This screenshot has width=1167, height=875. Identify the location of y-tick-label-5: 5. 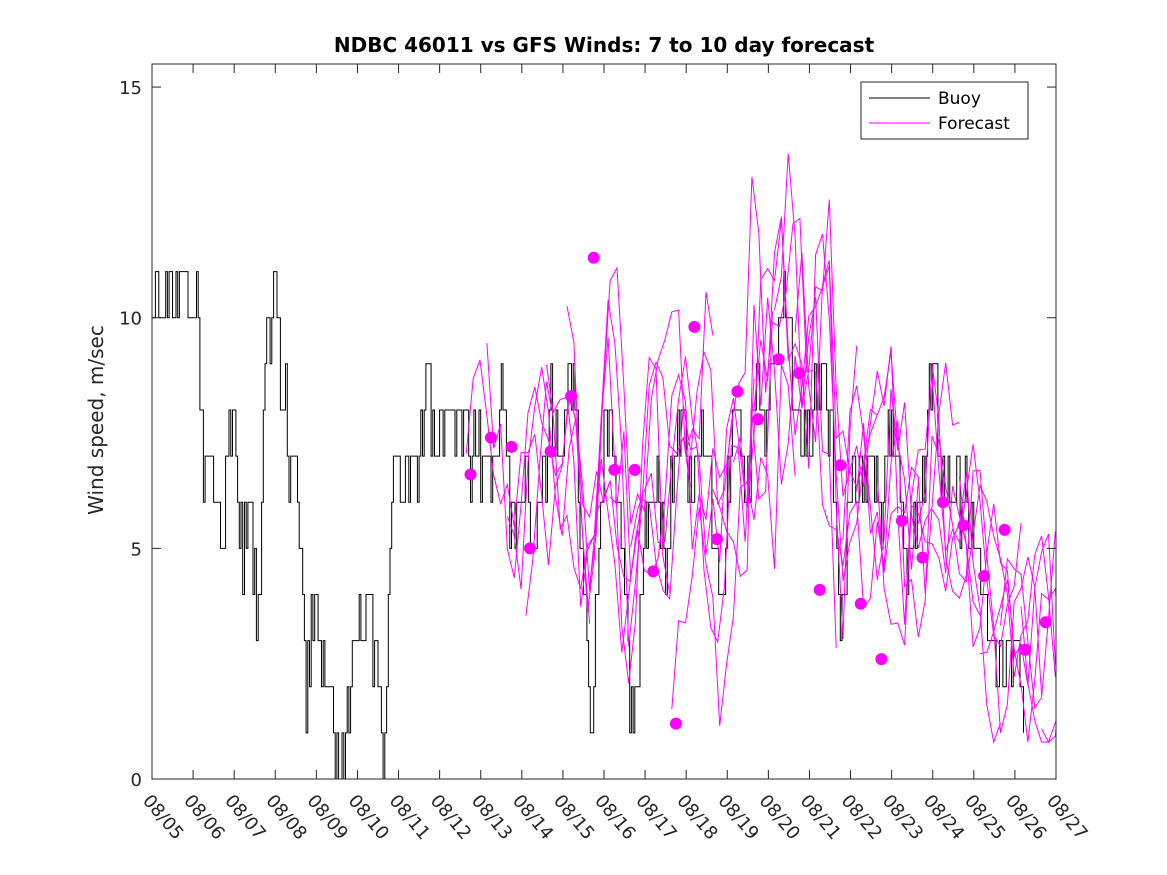
(136, 549).